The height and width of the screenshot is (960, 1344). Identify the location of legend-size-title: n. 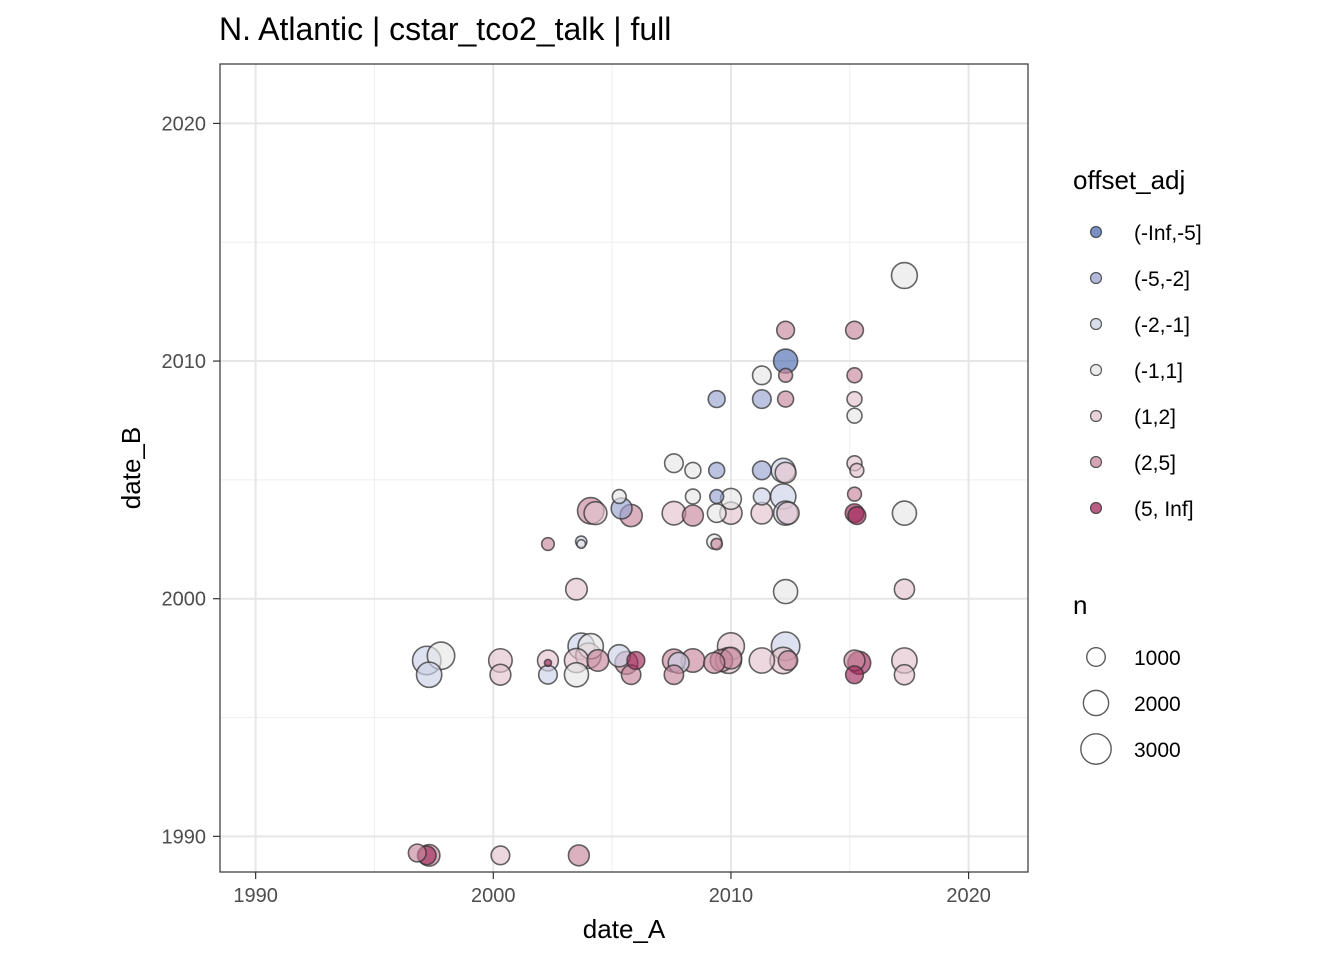
(1080, 605).